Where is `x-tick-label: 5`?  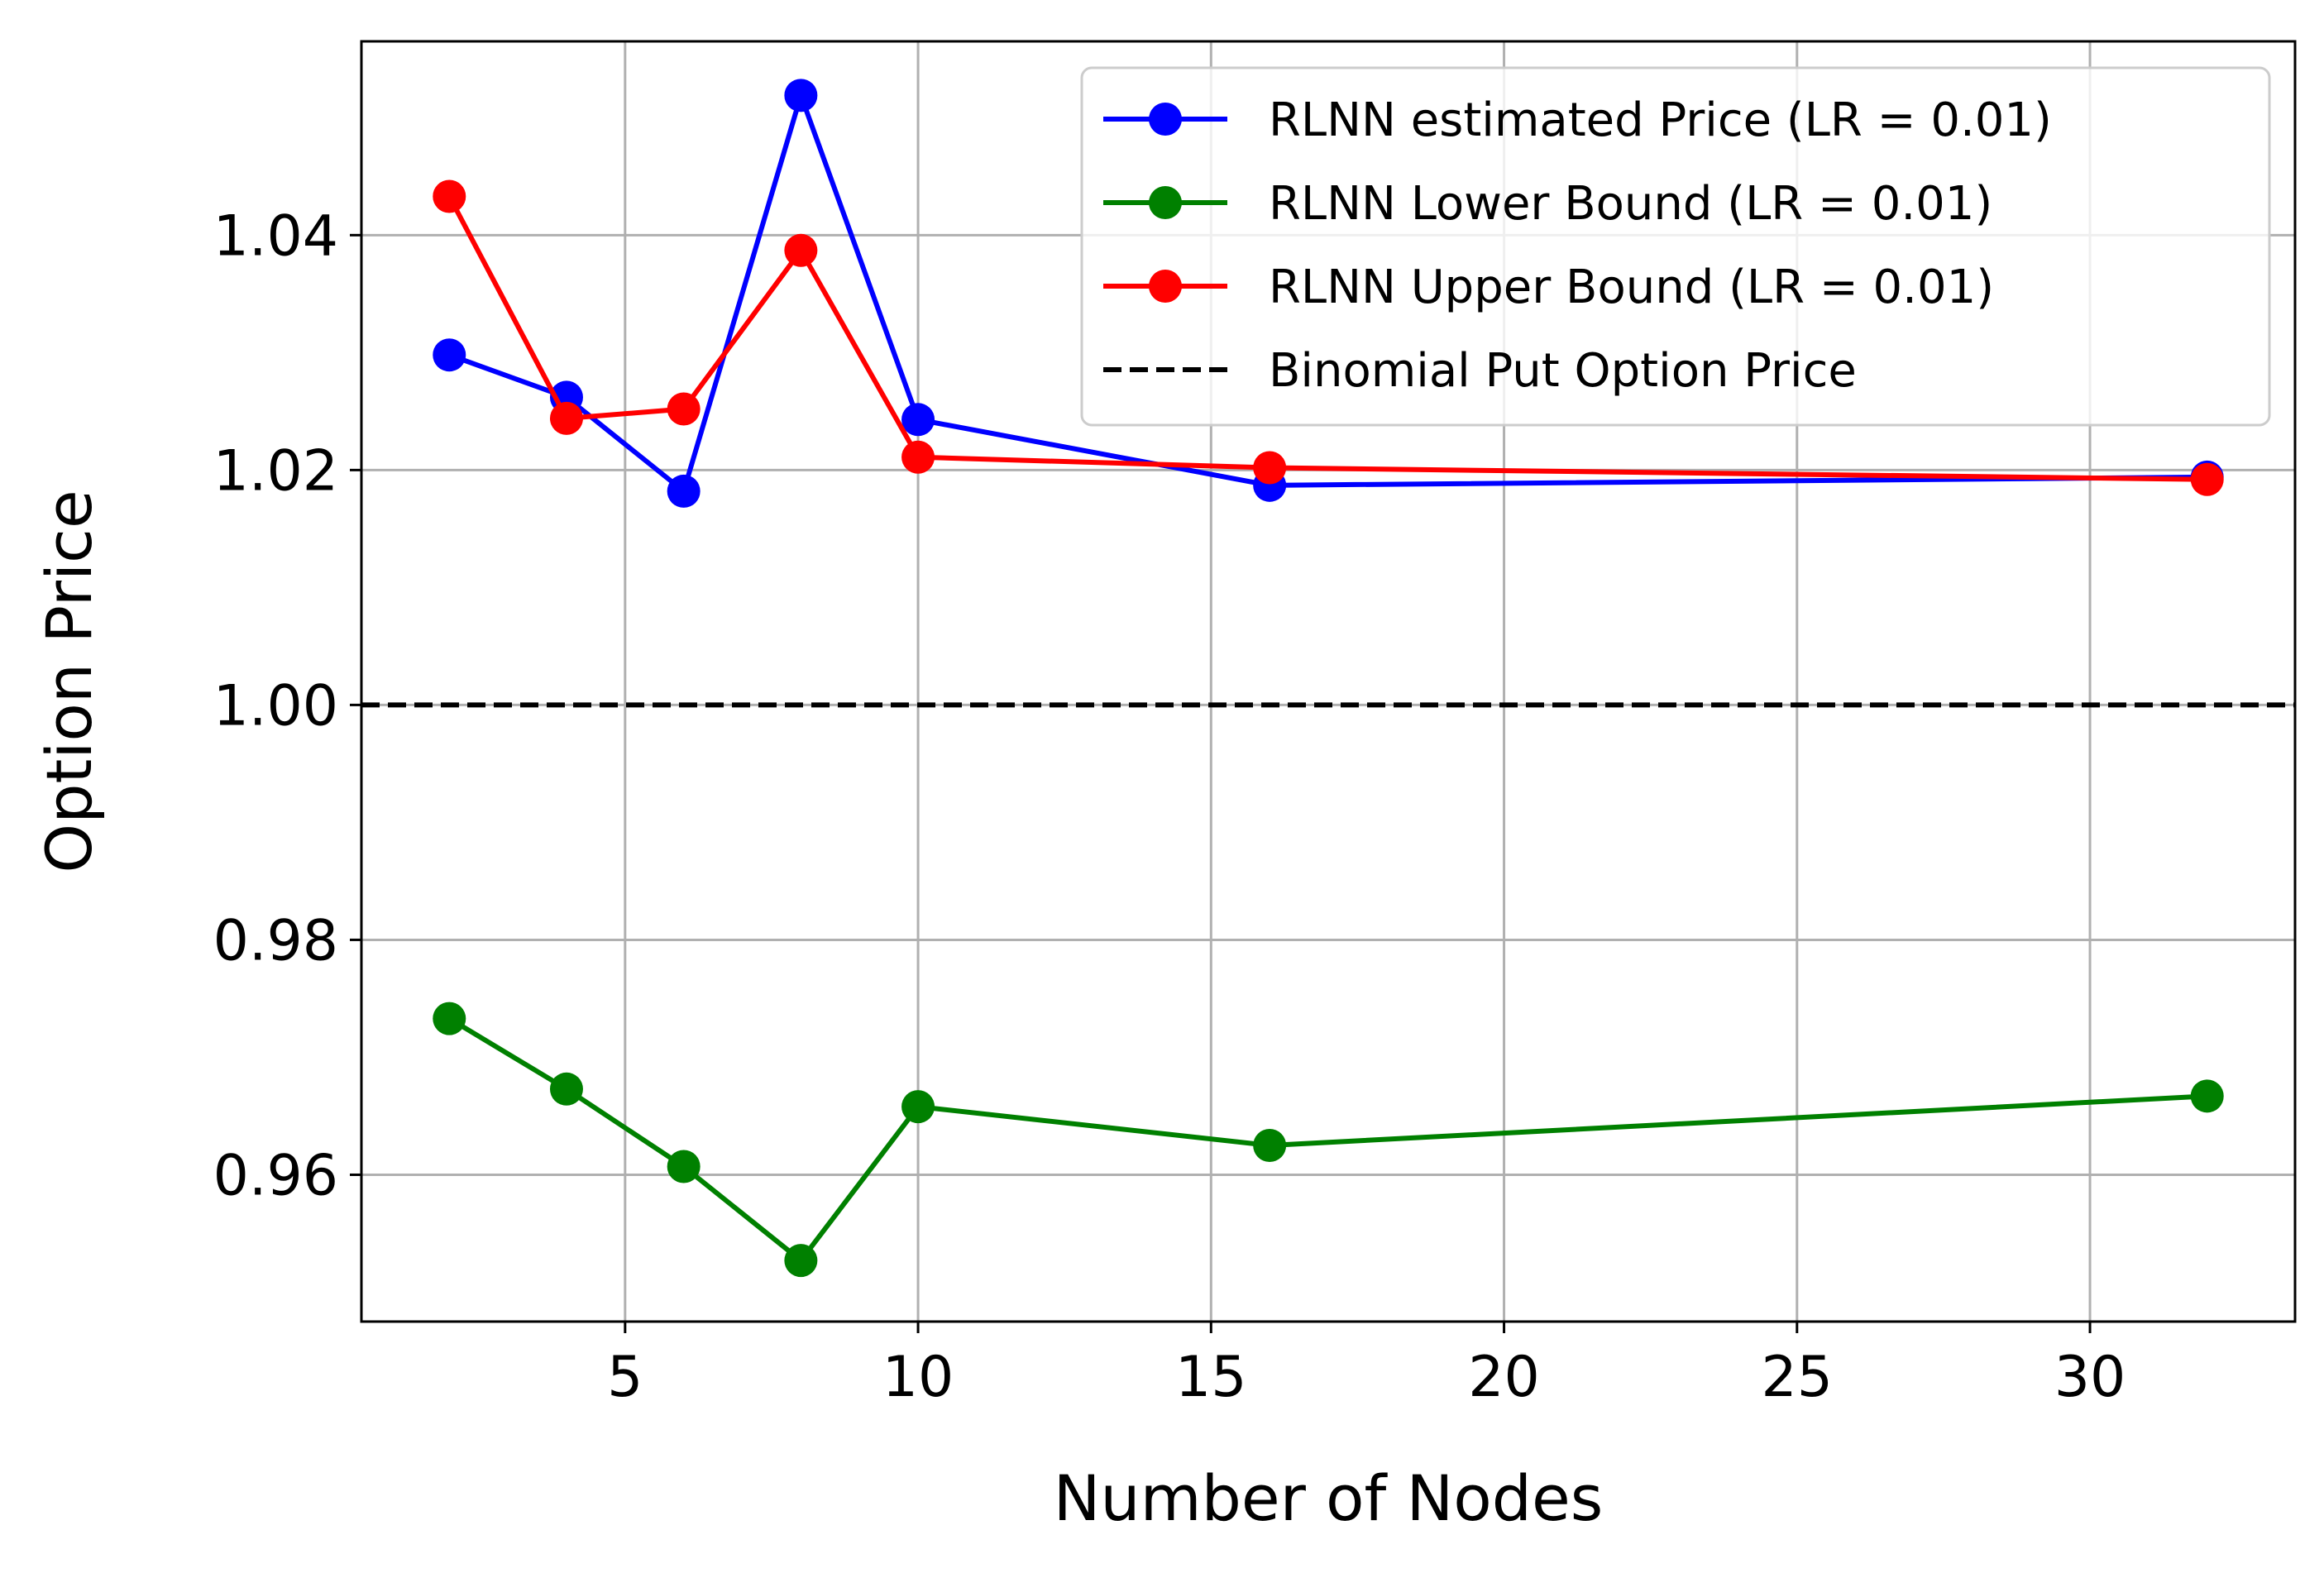 x-tick-label: 5 is located at coordinates (625, 1377).